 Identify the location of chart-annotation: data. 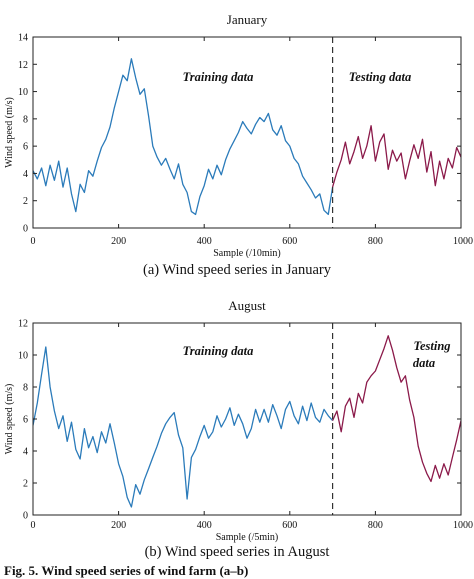
(424, 363).